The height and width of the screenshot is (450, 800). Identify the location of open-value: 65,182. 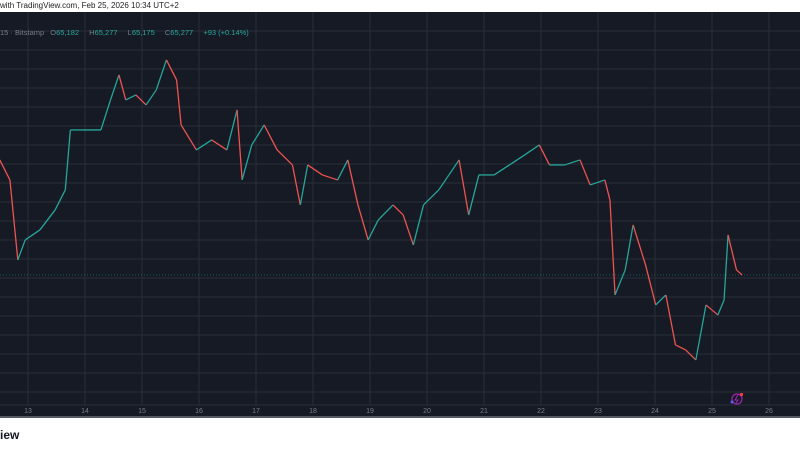
(68, 32).